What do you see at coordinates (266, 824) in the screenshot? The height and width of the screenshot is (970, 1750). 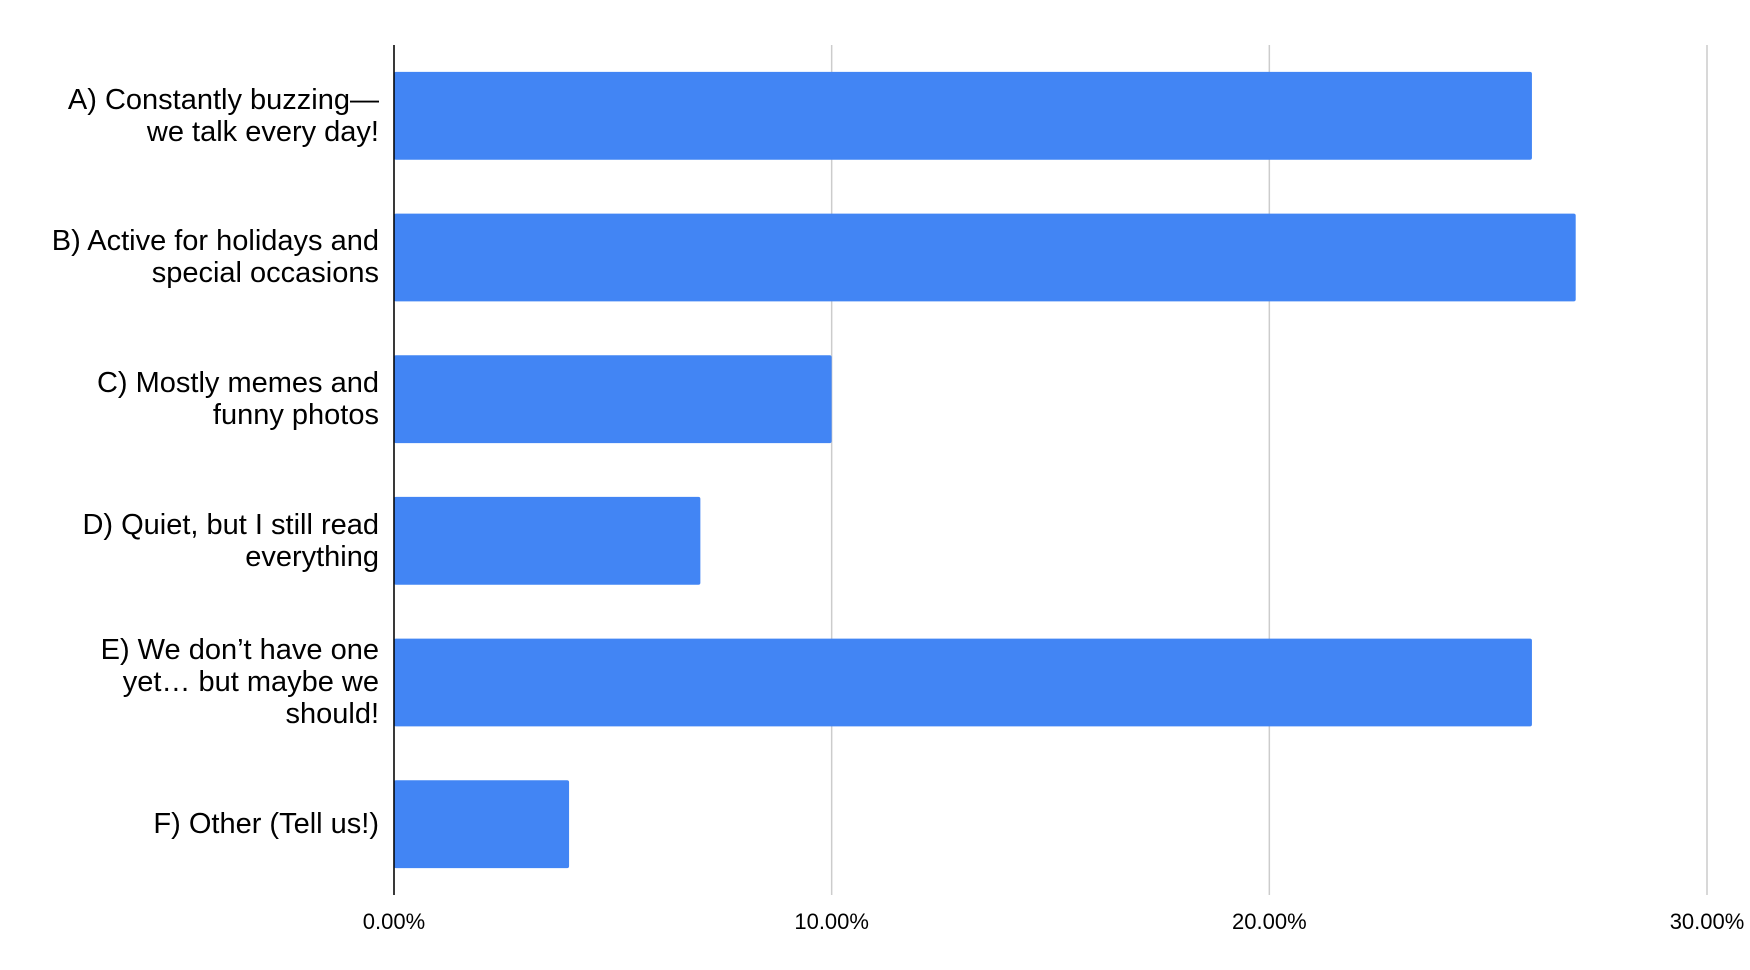 I see `y-tick-label: F) Other (Tell us!)` at bounding box center [266, 824].